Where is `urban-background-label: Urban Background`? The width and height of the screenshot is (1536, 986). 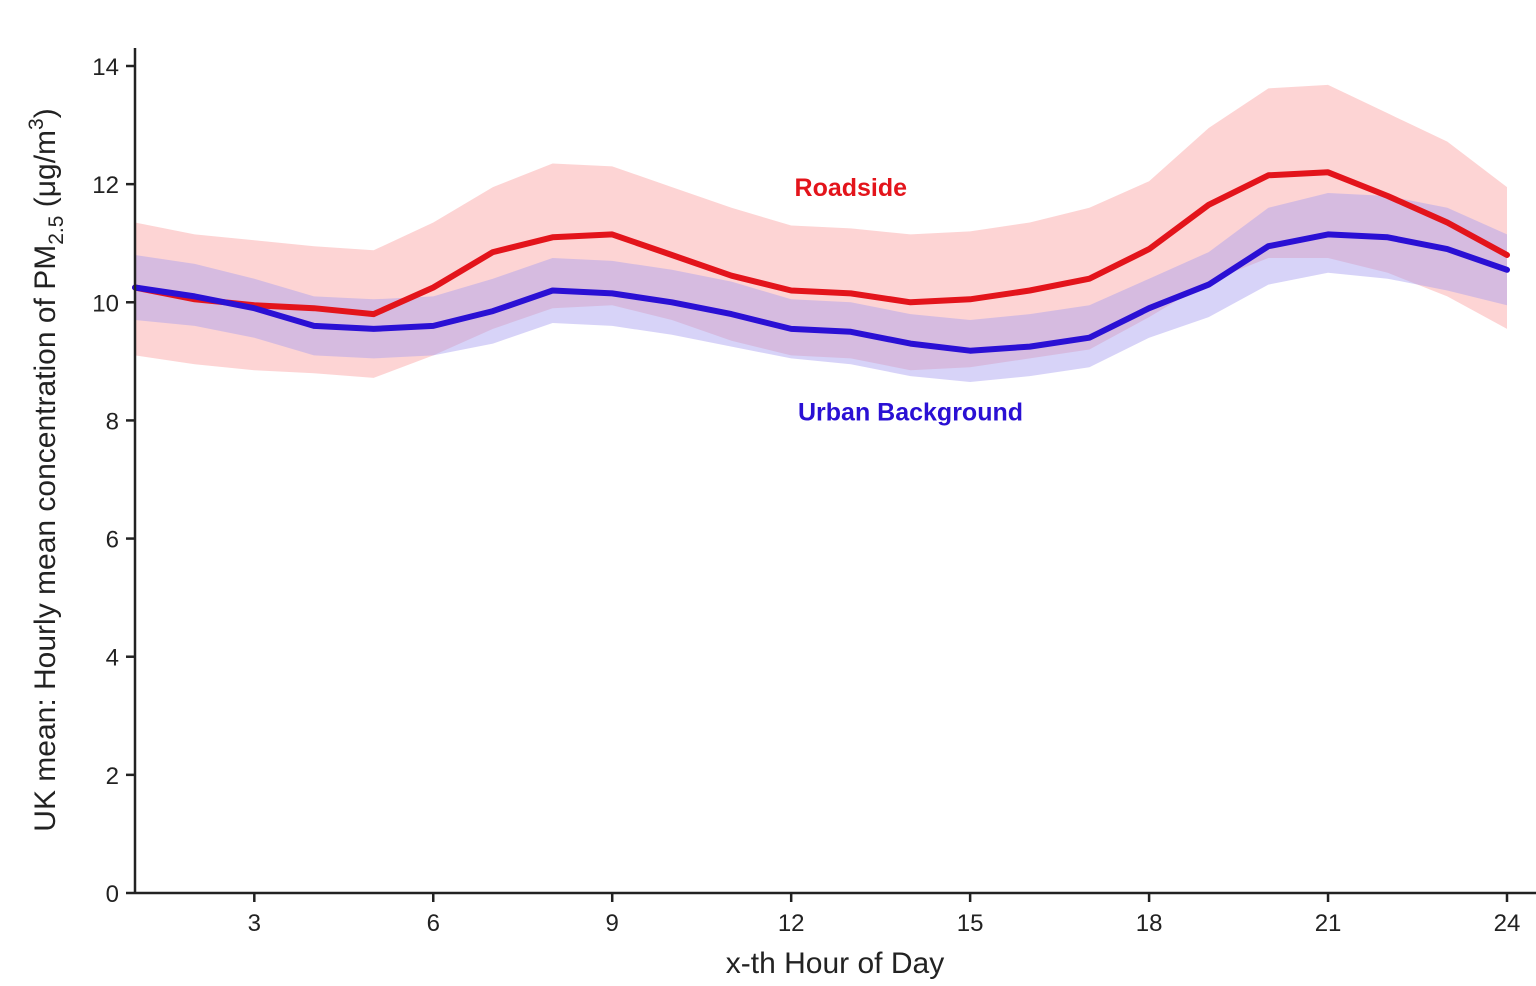
urban-background-label: Urban Background is located at coordinates (910, 412).